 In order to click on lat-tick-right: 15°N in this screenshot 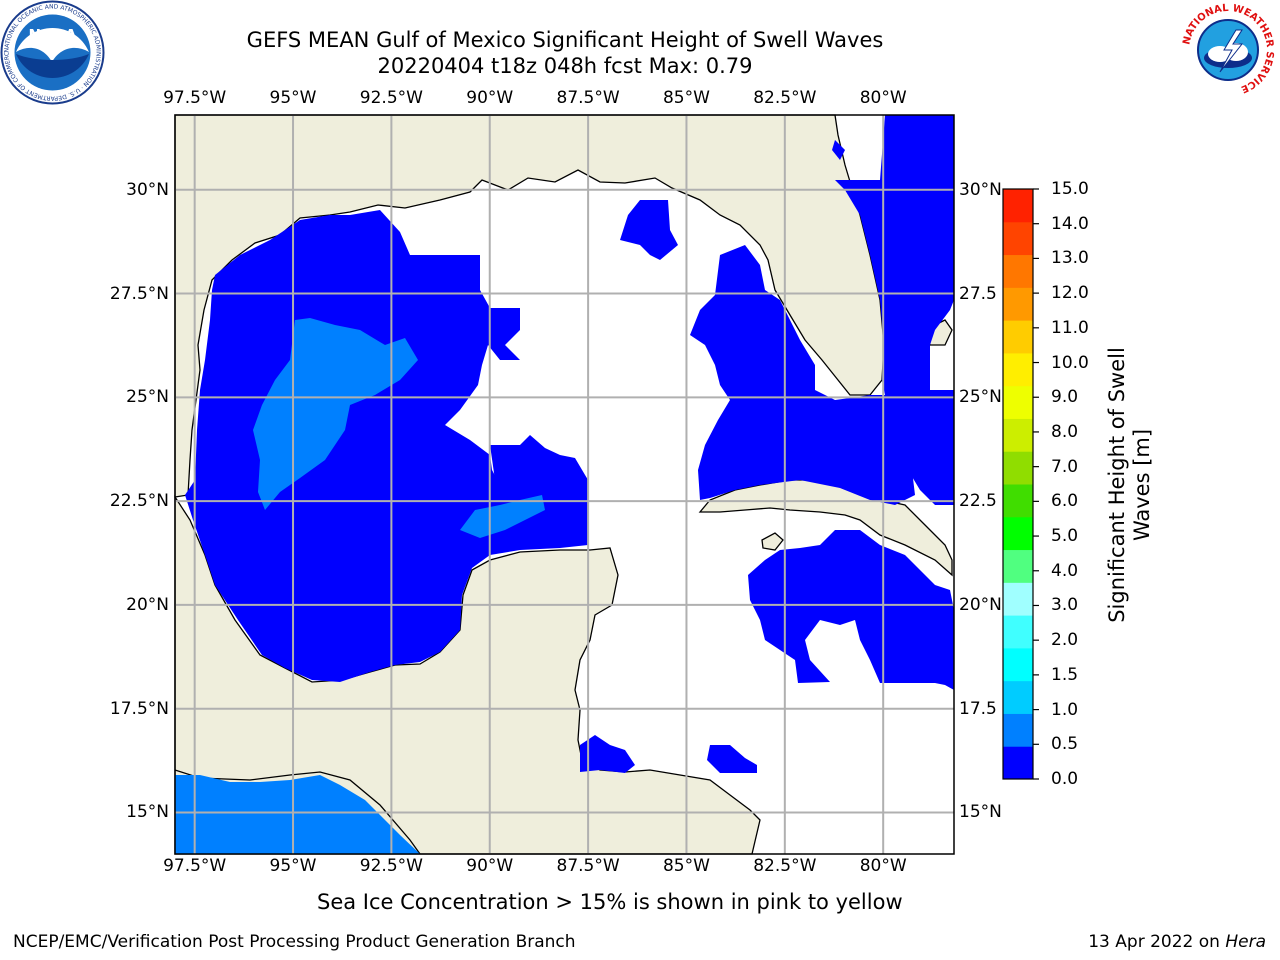, I will do `click(980, 812)`.